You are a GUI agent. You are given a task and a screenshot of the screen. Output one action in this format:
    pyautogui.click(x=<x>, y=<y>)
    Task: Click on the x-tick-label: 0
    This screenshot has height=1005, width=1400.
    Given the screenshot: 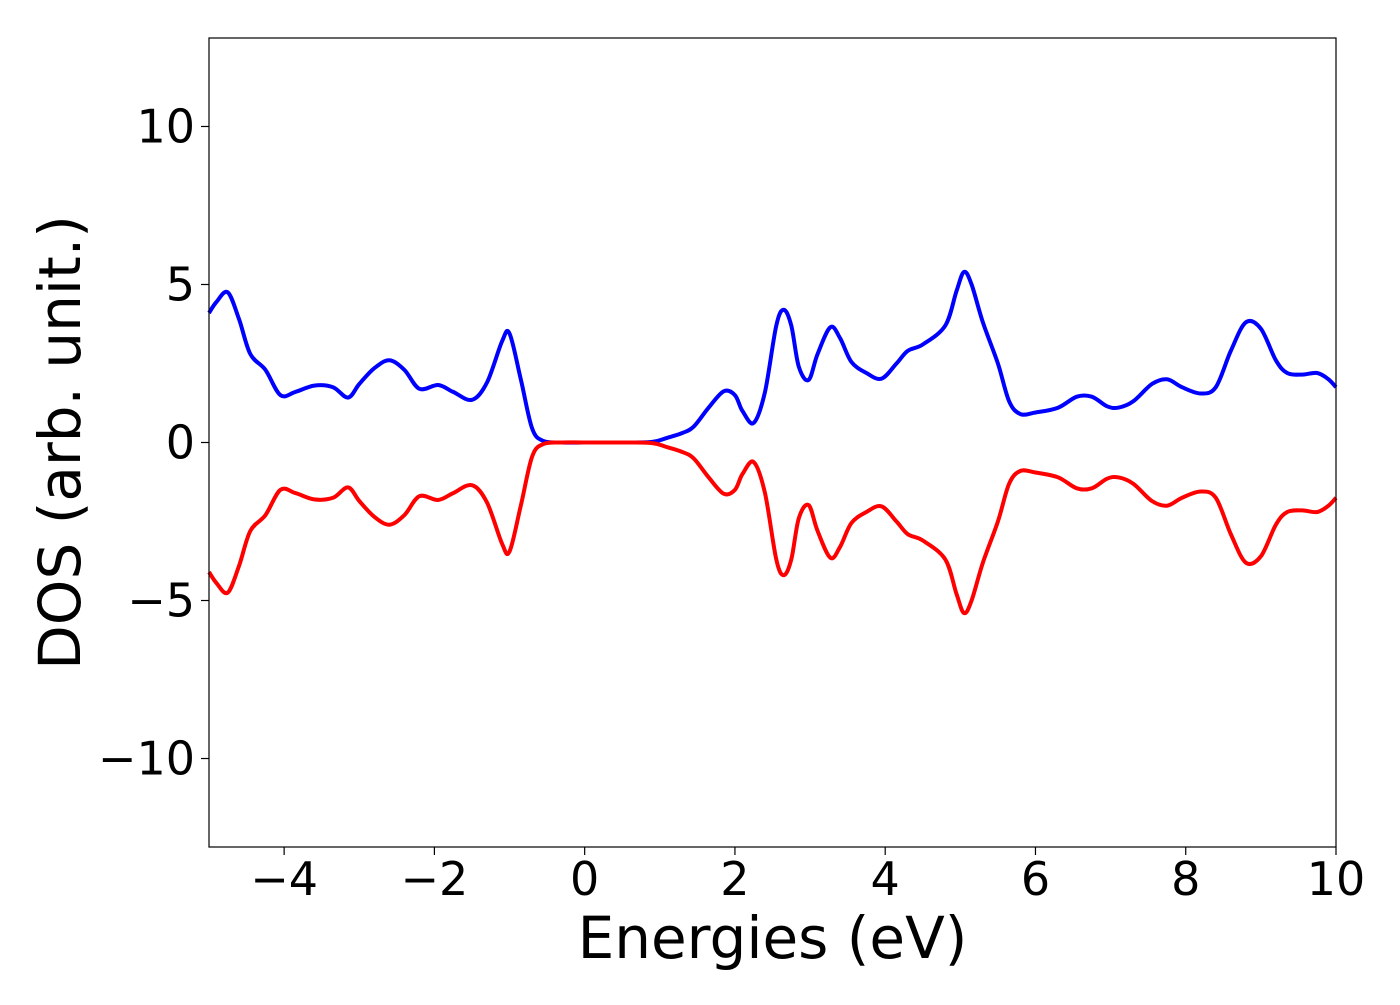 What is the action you would take?
    pyautogui.click(x=584, y=879)
    